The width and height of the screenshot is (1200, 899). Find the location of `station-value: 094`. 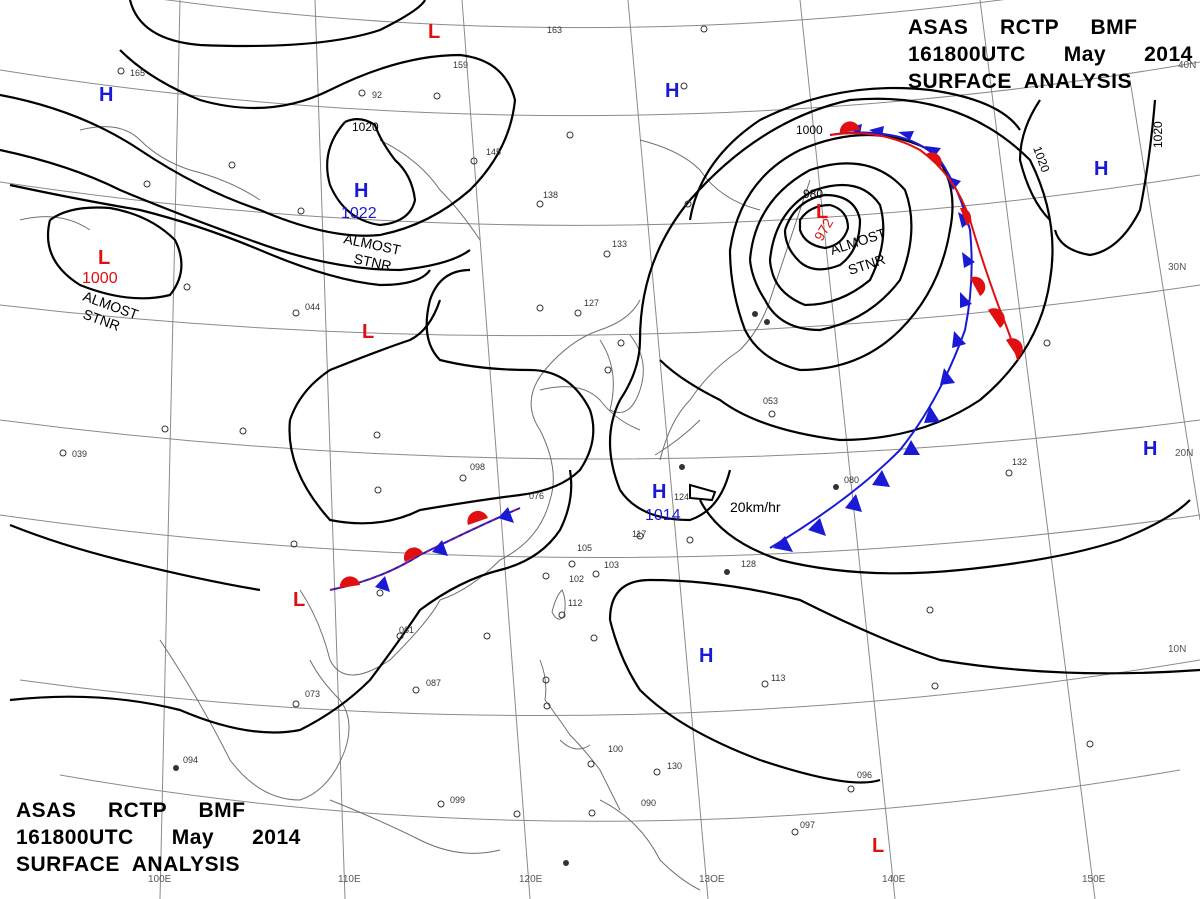

station-value: 094 is located at coordinates (190, 760).